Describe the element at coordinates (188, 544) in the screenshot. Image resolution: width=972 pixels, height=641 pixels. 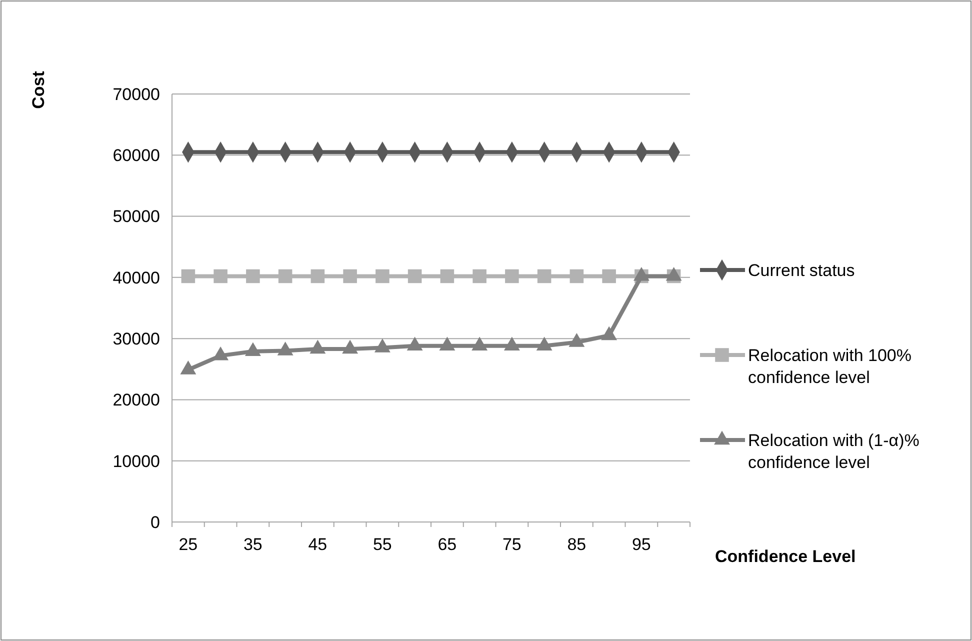
I see `x-tick-label: 25` at that location.